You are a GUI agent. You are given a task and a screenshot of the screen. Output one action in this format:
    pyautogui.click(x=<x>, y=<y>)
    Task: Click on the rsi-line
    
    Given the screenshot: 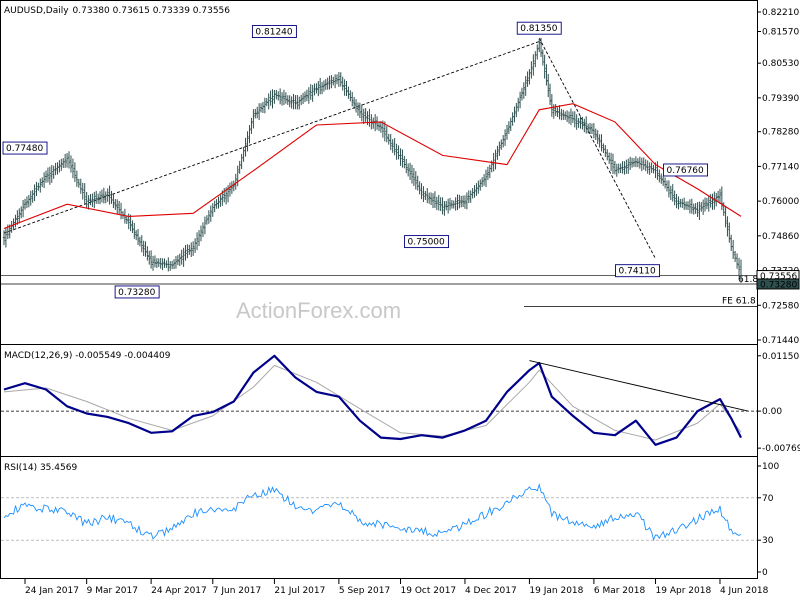 What is the action you would take?
    pyautogui.click(x=372, y=512)
    